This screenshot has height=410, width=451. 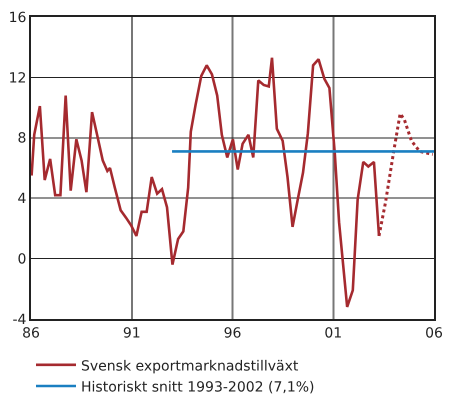 What do you see at coordinates (22, 138) in the screenshot?
I see `y-tick-label: 8` at bounding box center [22, 138].